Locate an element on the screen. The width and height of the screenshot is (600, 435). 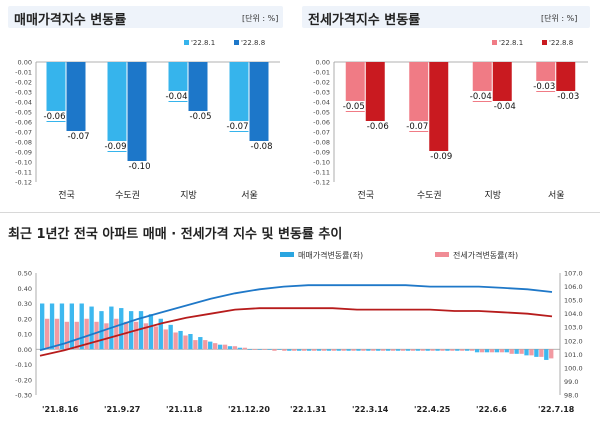
trend-left-tick-label: 0.40 is located at coordinates (25, 289).